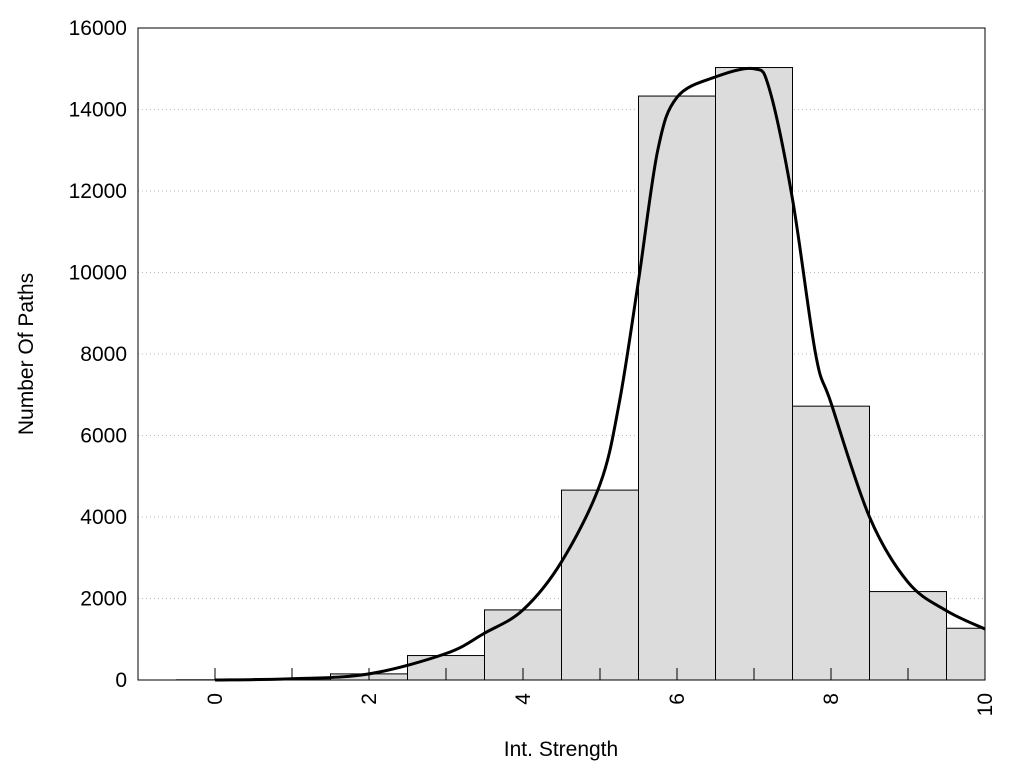 The height and width of the screenshot is (768, 1024). I want to click on y-tick-label: 6000, so click(103, 436).